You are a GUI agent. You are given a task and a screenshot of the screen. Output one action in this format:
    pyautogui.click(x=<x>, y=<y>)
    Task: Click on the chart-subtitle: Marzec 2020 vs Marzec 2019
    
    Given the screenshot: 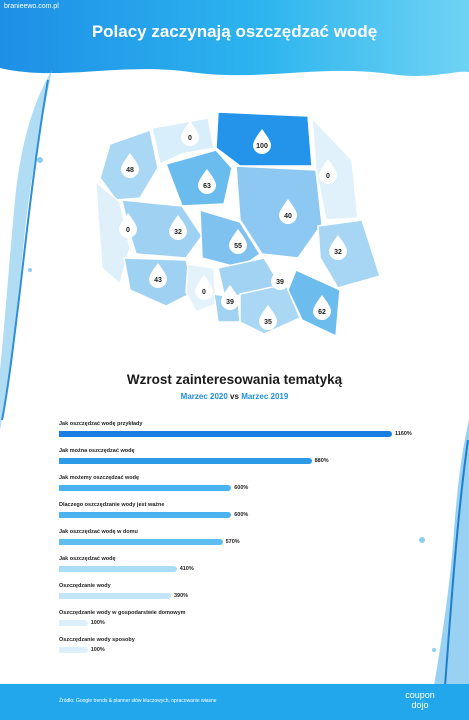 What is the action you would take?
    pyautogui.click(x=234, y=396)
    